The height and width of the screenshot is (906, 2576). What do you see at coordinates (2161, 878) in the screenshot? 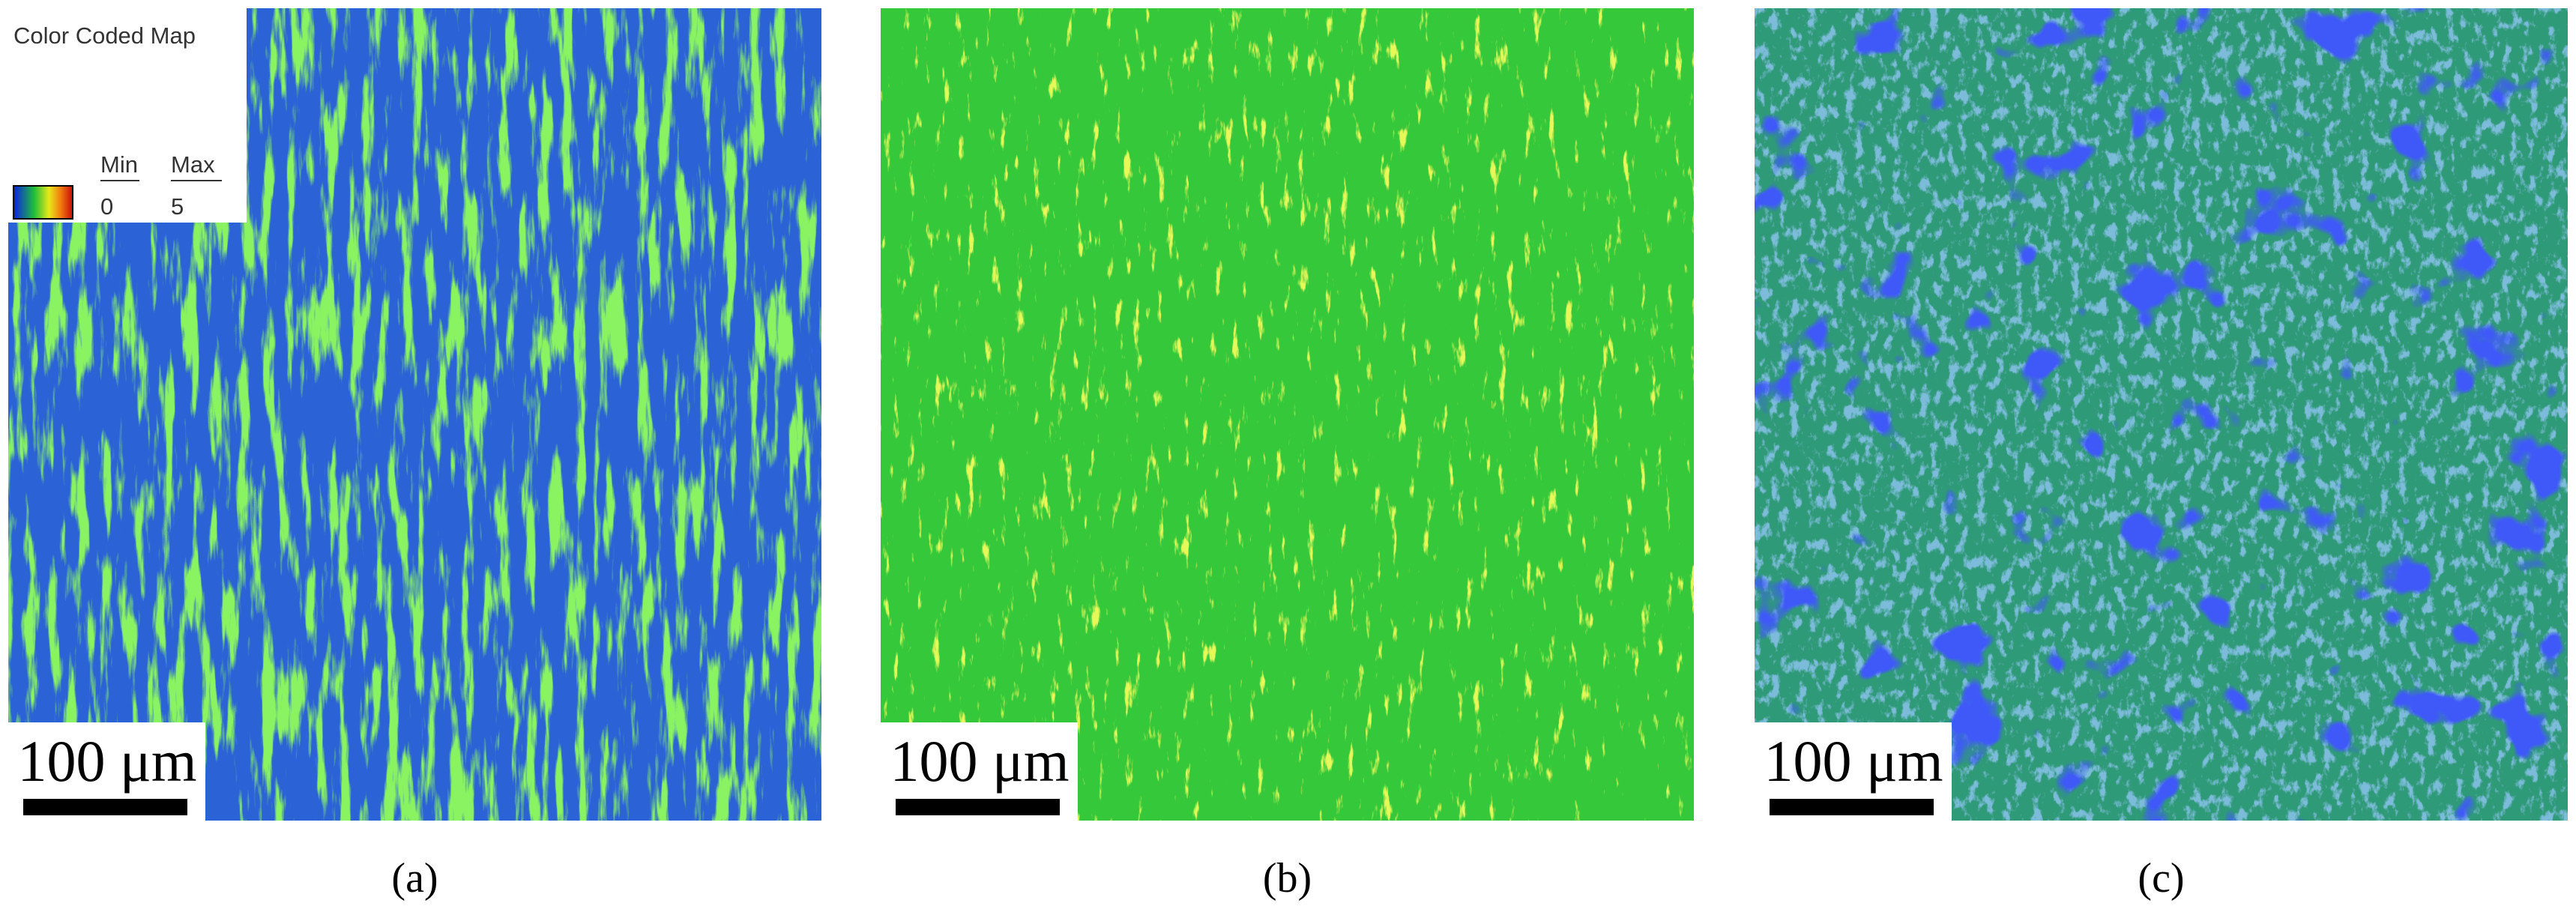
I see `panel-caption: (c)` at bounding box center [2161, 878].